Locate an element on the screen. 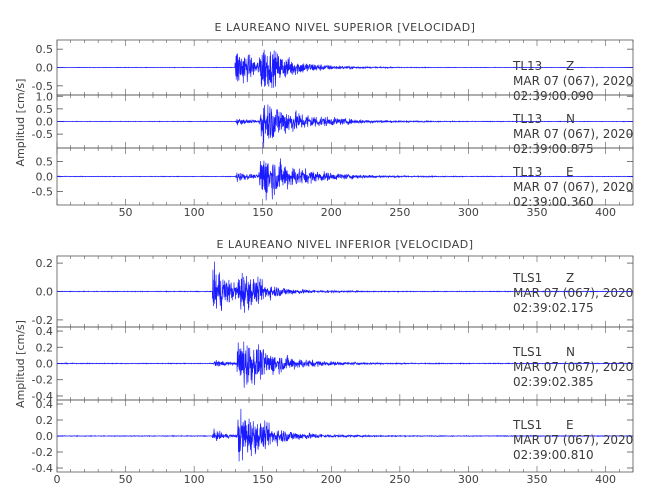 The height and width of the screenshot is (500, 650). start-time-label: 02:39:02.385 is located at coordinates (553, 382).